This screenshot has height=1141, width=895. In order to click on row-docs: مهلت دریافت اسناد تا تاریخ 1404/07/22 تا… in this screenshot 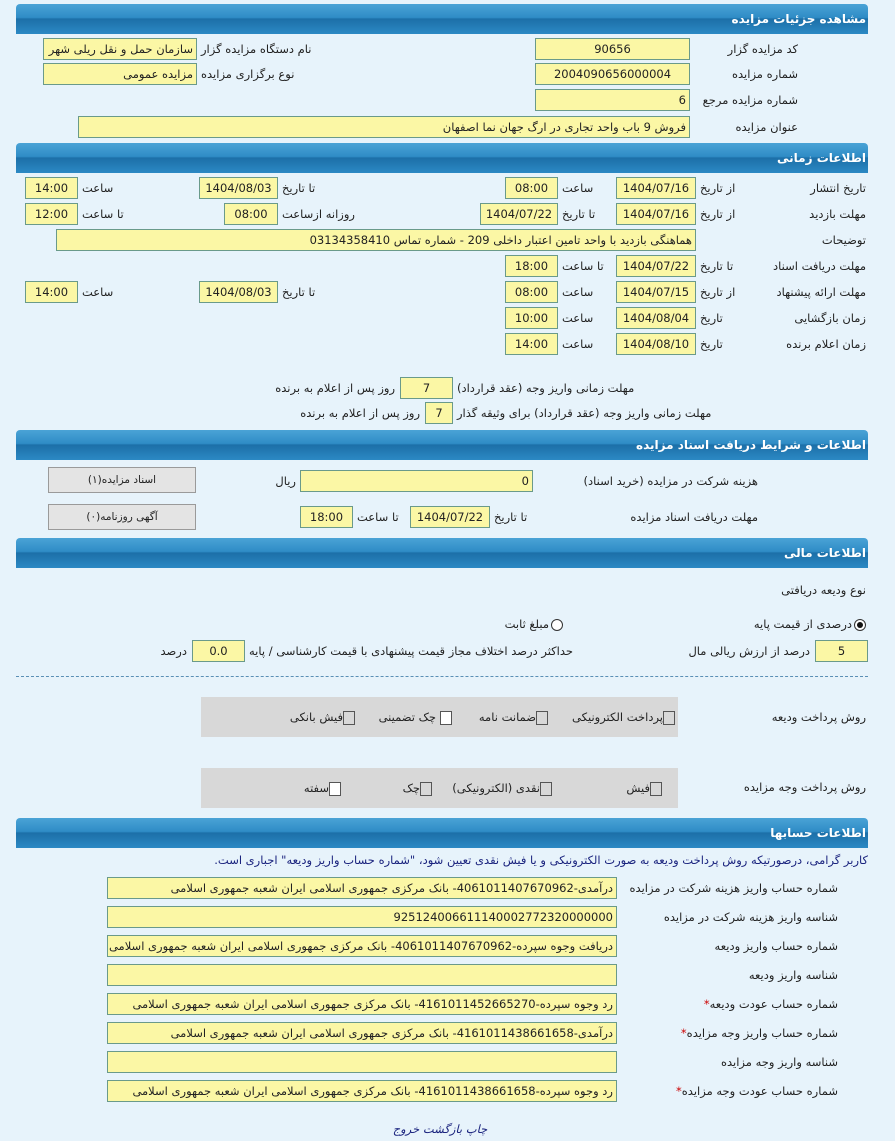, I will do `click(673, 266)`.